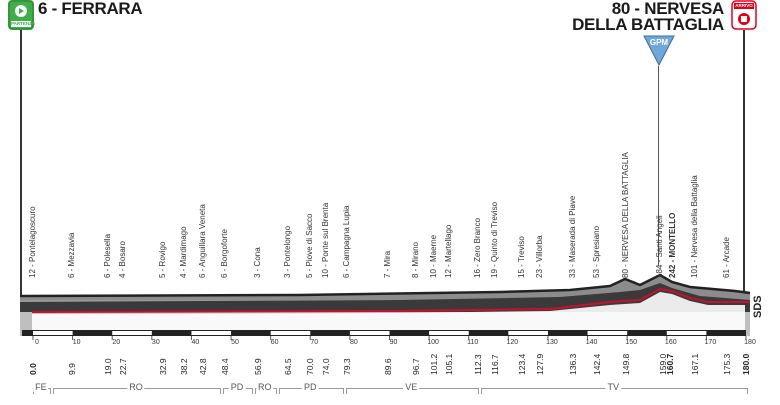  I want to click on km-label: 32.9, so click(163, 366).